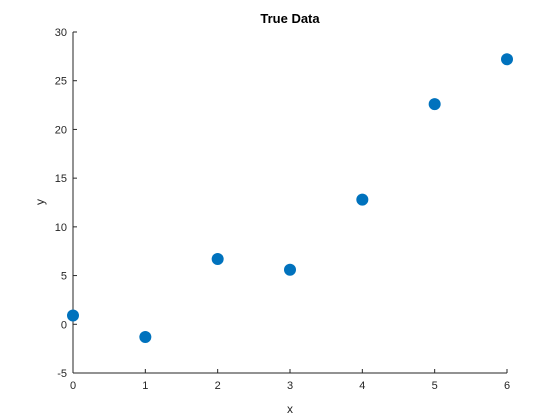 This screenshot has height=420, width=560. I want to click on x-tick-label: 4, so click(362, 386).